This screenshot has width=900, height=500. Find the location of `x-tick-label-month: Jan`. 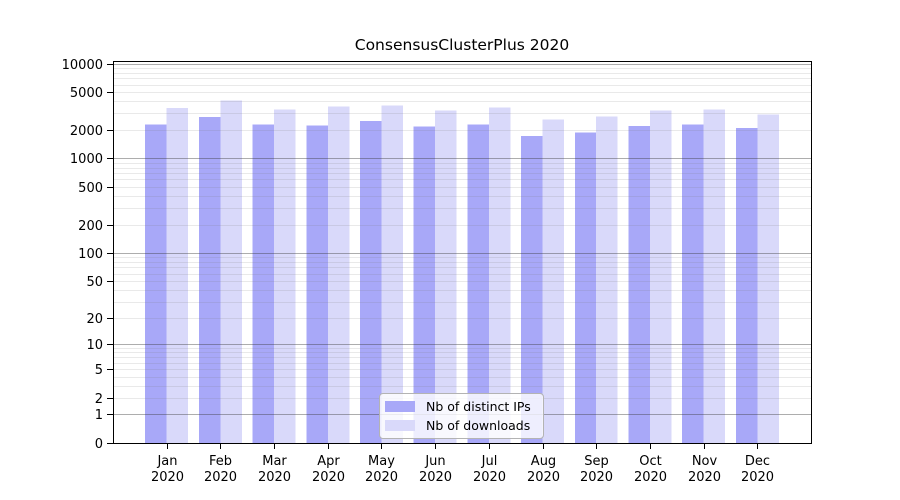

x-tick-label-month: Jan is located at coordinates (166, 461).